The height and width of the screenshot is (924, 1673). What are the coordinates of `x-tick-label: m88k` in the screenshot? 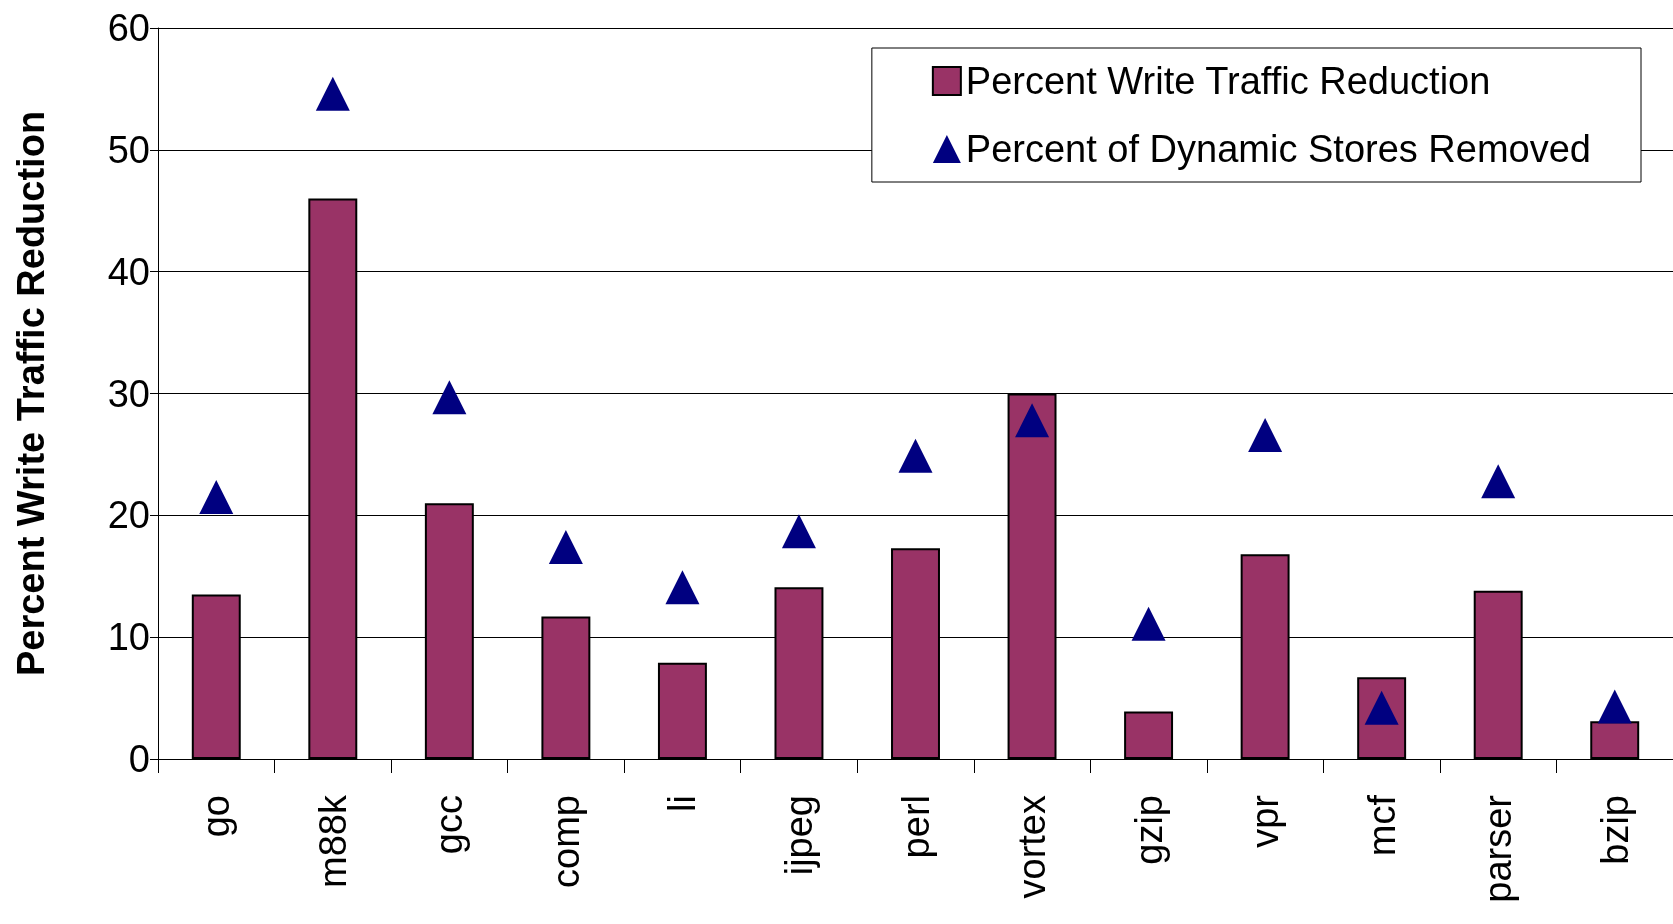 It's located at (332, 841).